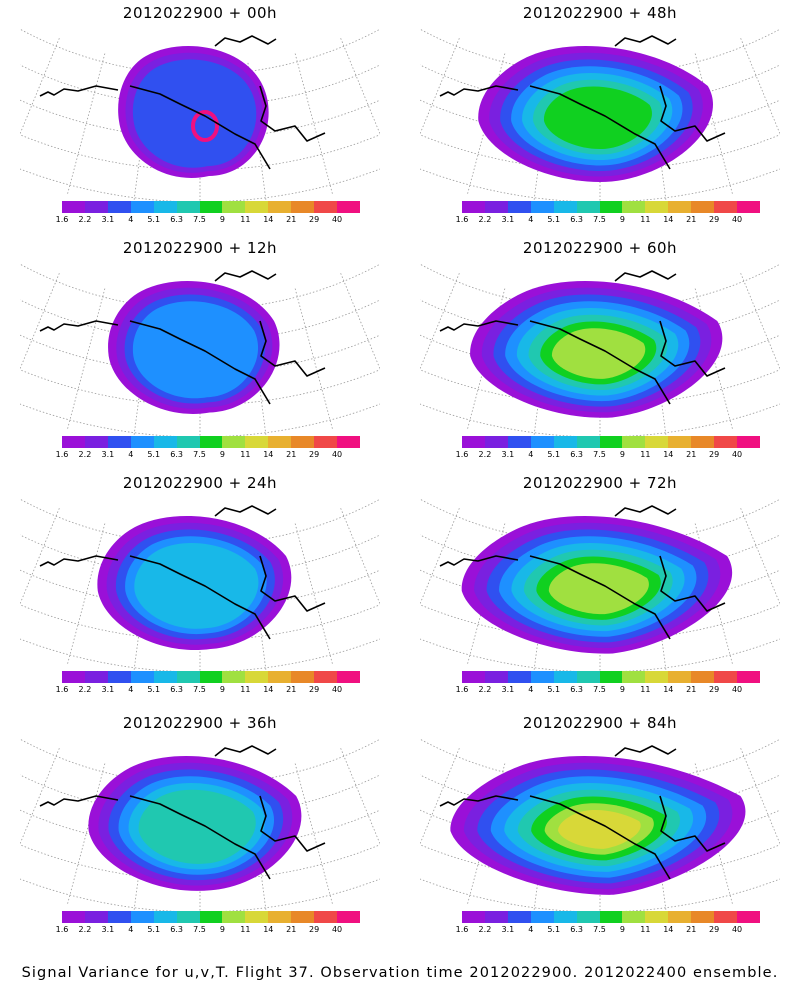  Describe the element at coordinates (314, 219) in the screenshot. I see `colorbar-tick-label: 29` at that location.